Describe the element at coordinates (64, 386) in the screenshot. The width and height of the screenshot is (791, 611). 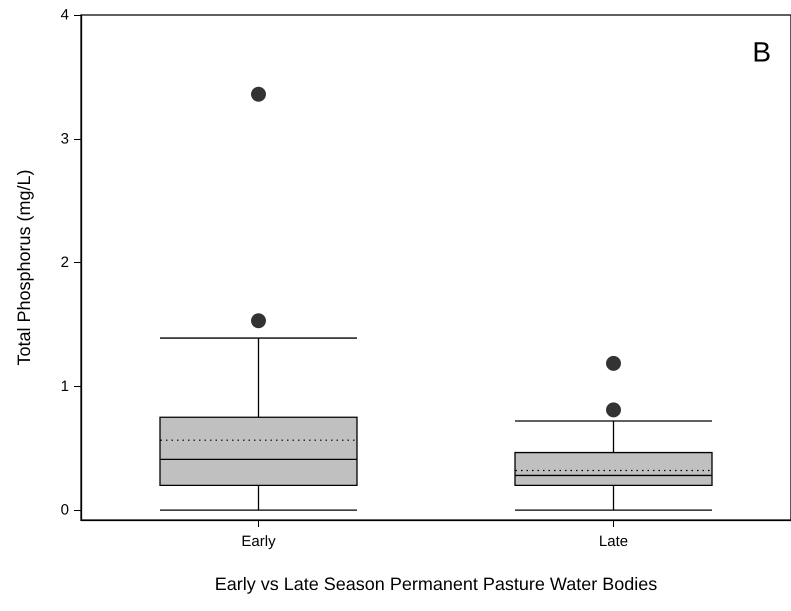
I see `y-tick-label: 1` at that location.